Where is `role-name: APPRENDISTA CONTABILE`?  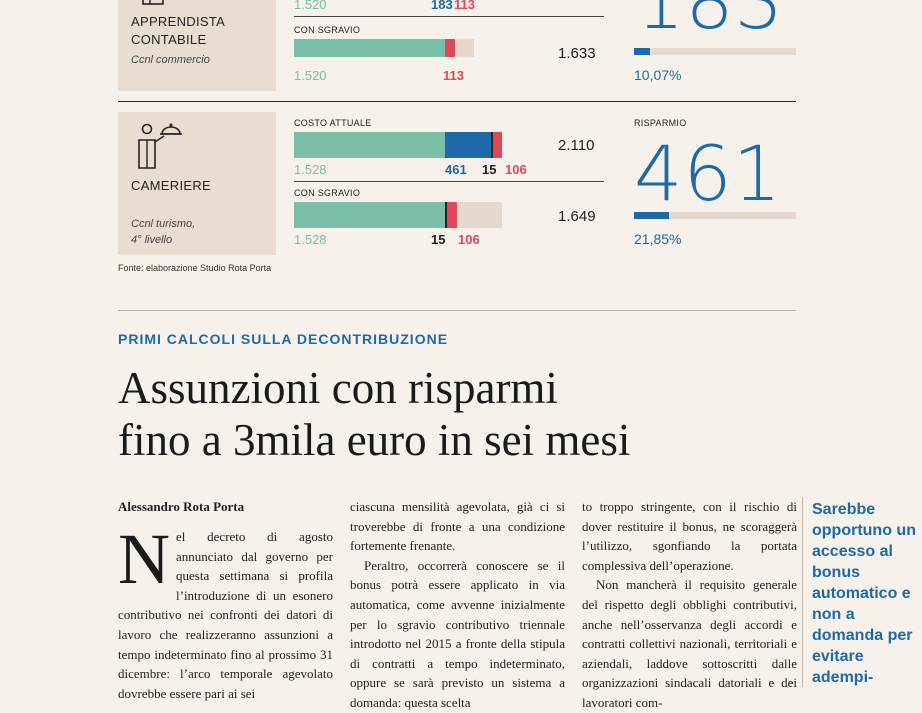 role-name: APPRENDISTA CONTABILE is located at coordinates (178, 30).